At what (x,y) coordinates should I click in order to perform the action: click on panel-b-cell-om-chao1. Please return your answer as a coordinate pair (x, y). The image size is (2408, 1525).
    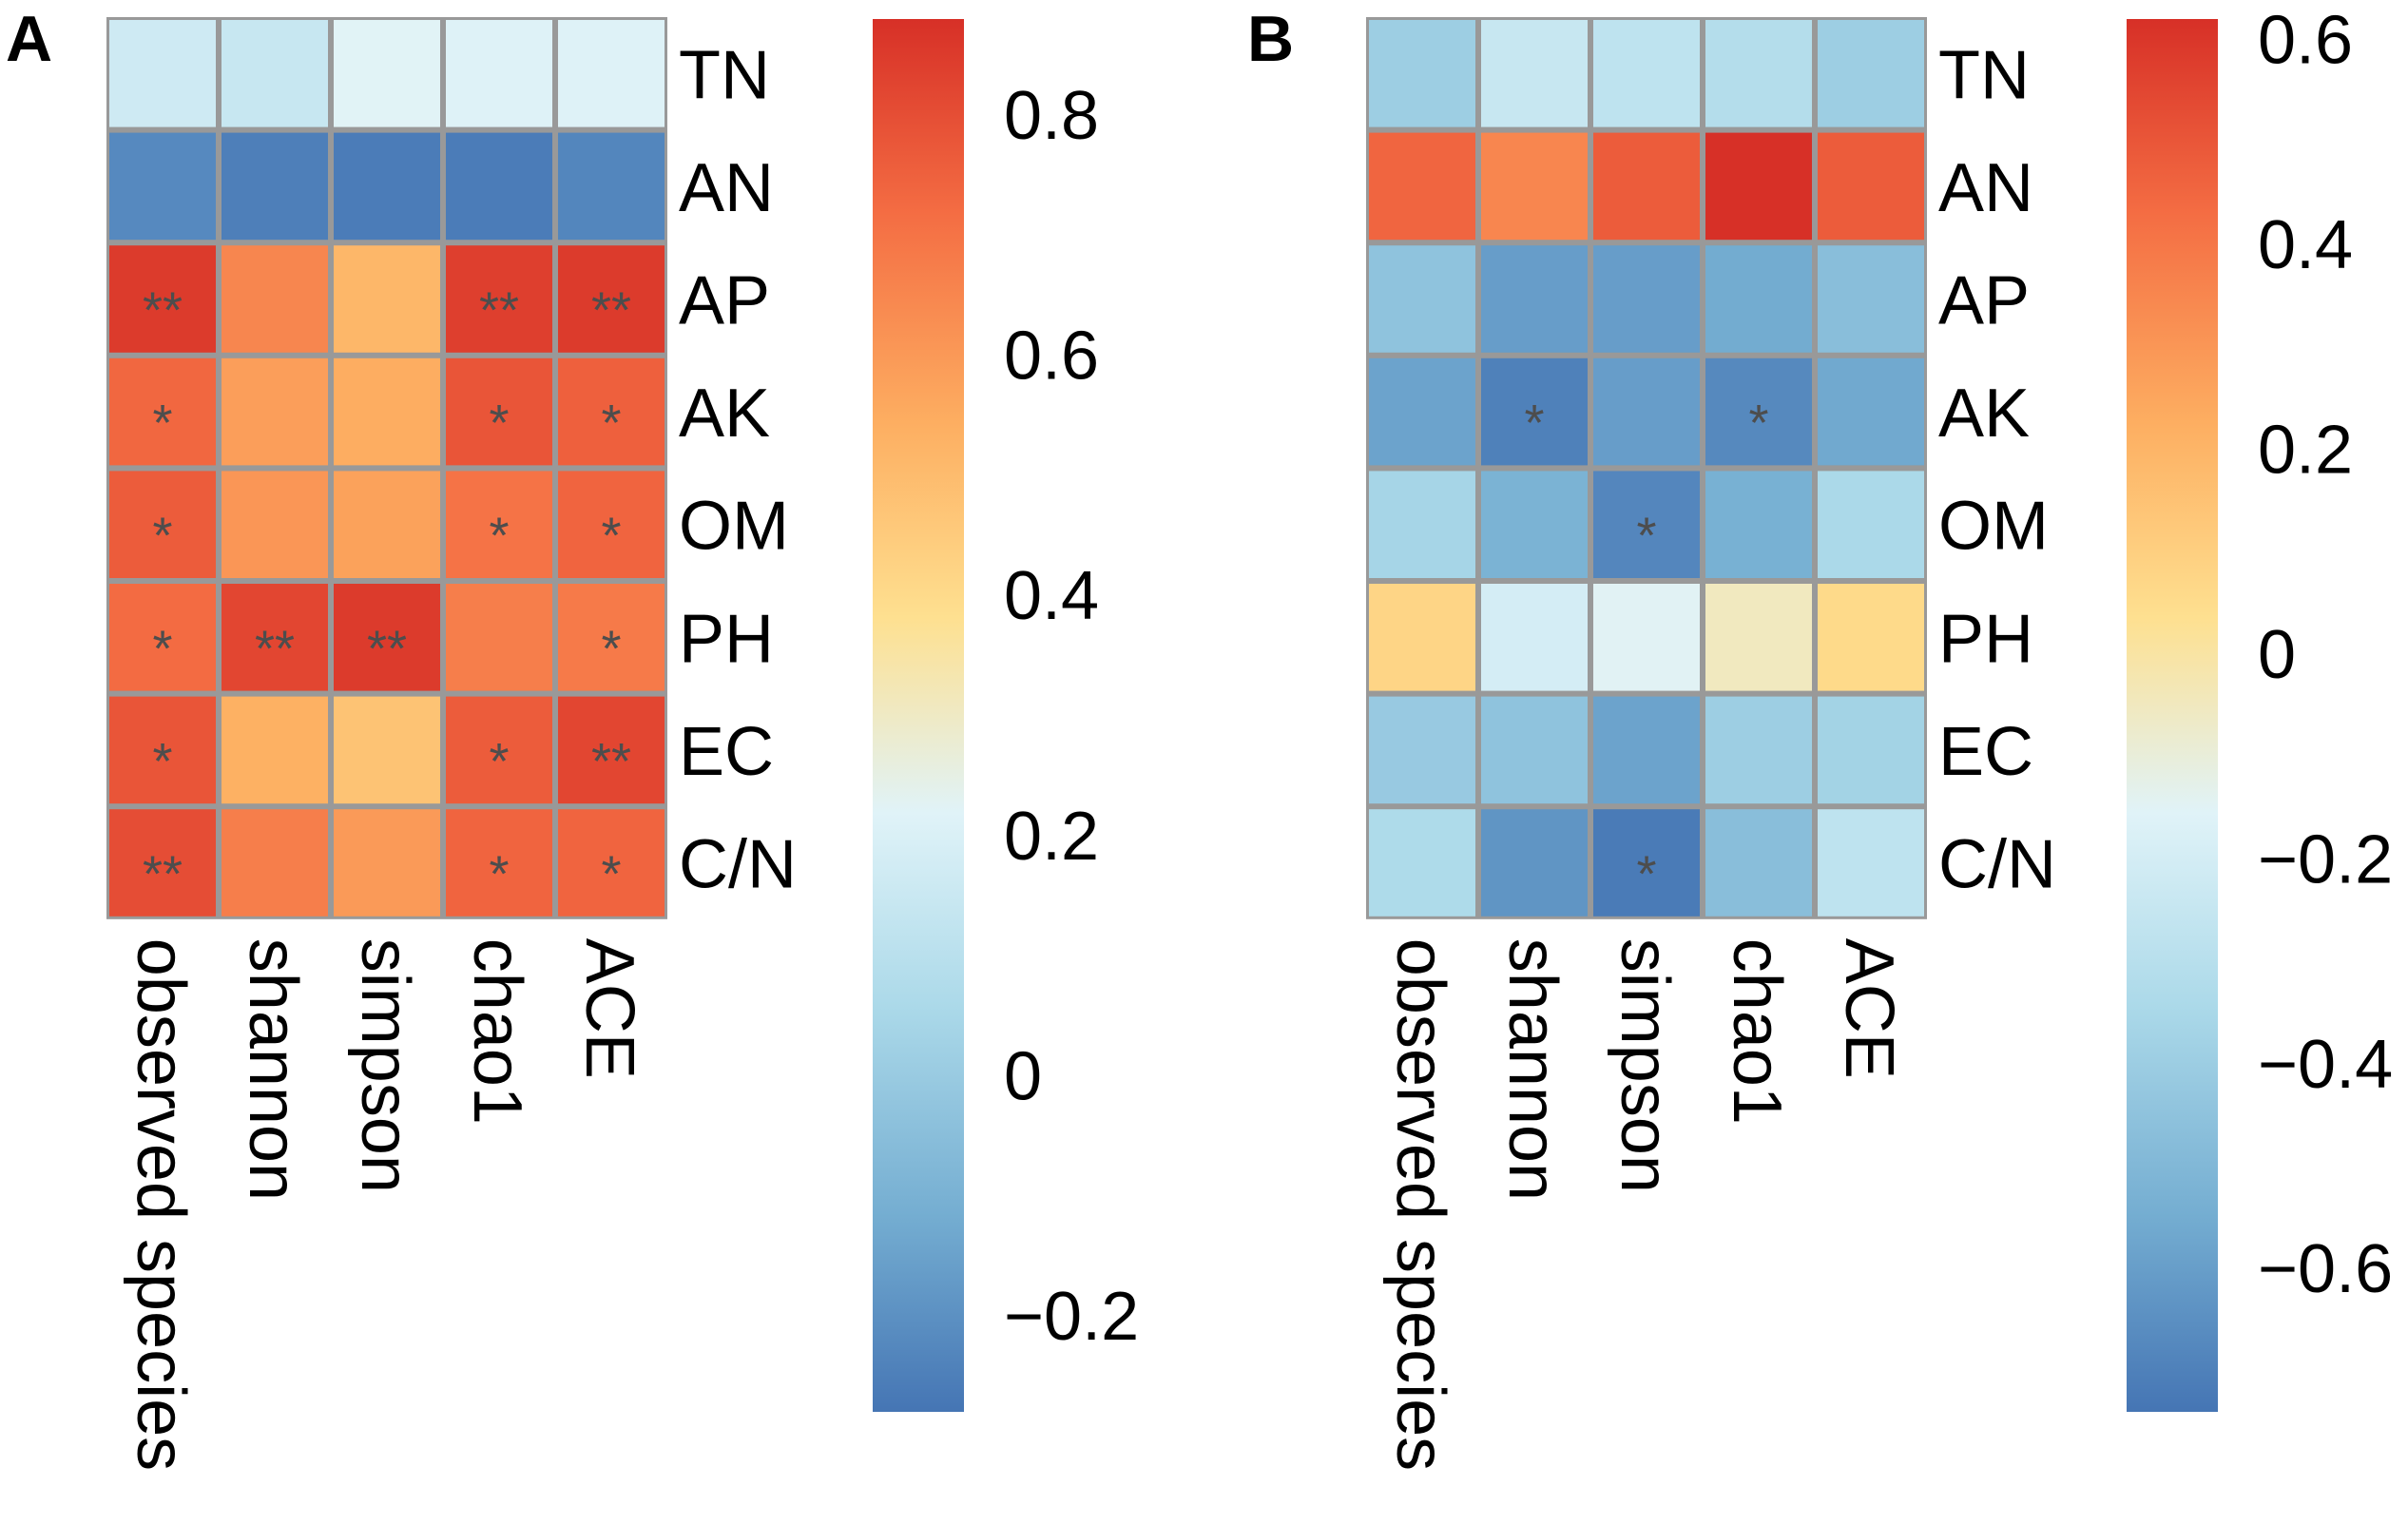
    Looking at the image, I should click on (1758, 524).